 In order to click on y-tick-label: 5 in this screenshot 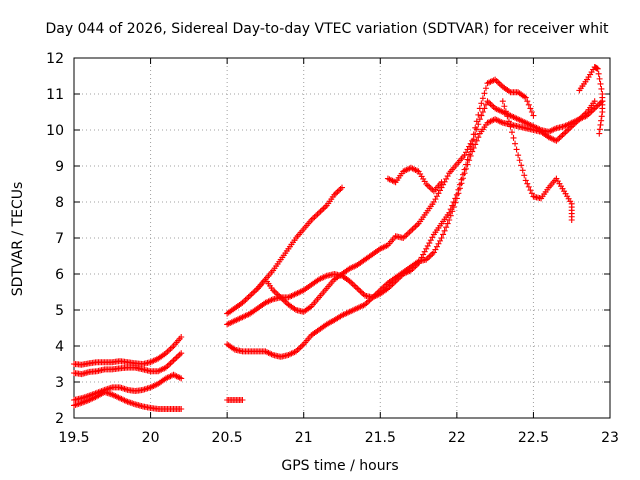, I will do `click(59, 311)`.